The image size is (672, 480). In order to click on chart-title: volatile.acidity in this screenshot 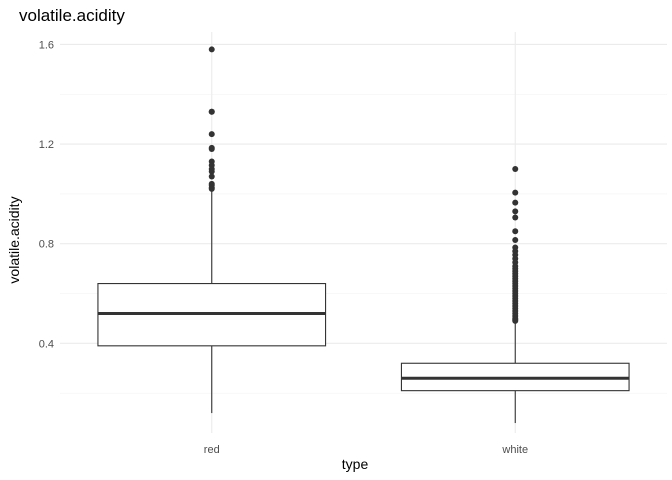, I will do `click(72, 15)`.